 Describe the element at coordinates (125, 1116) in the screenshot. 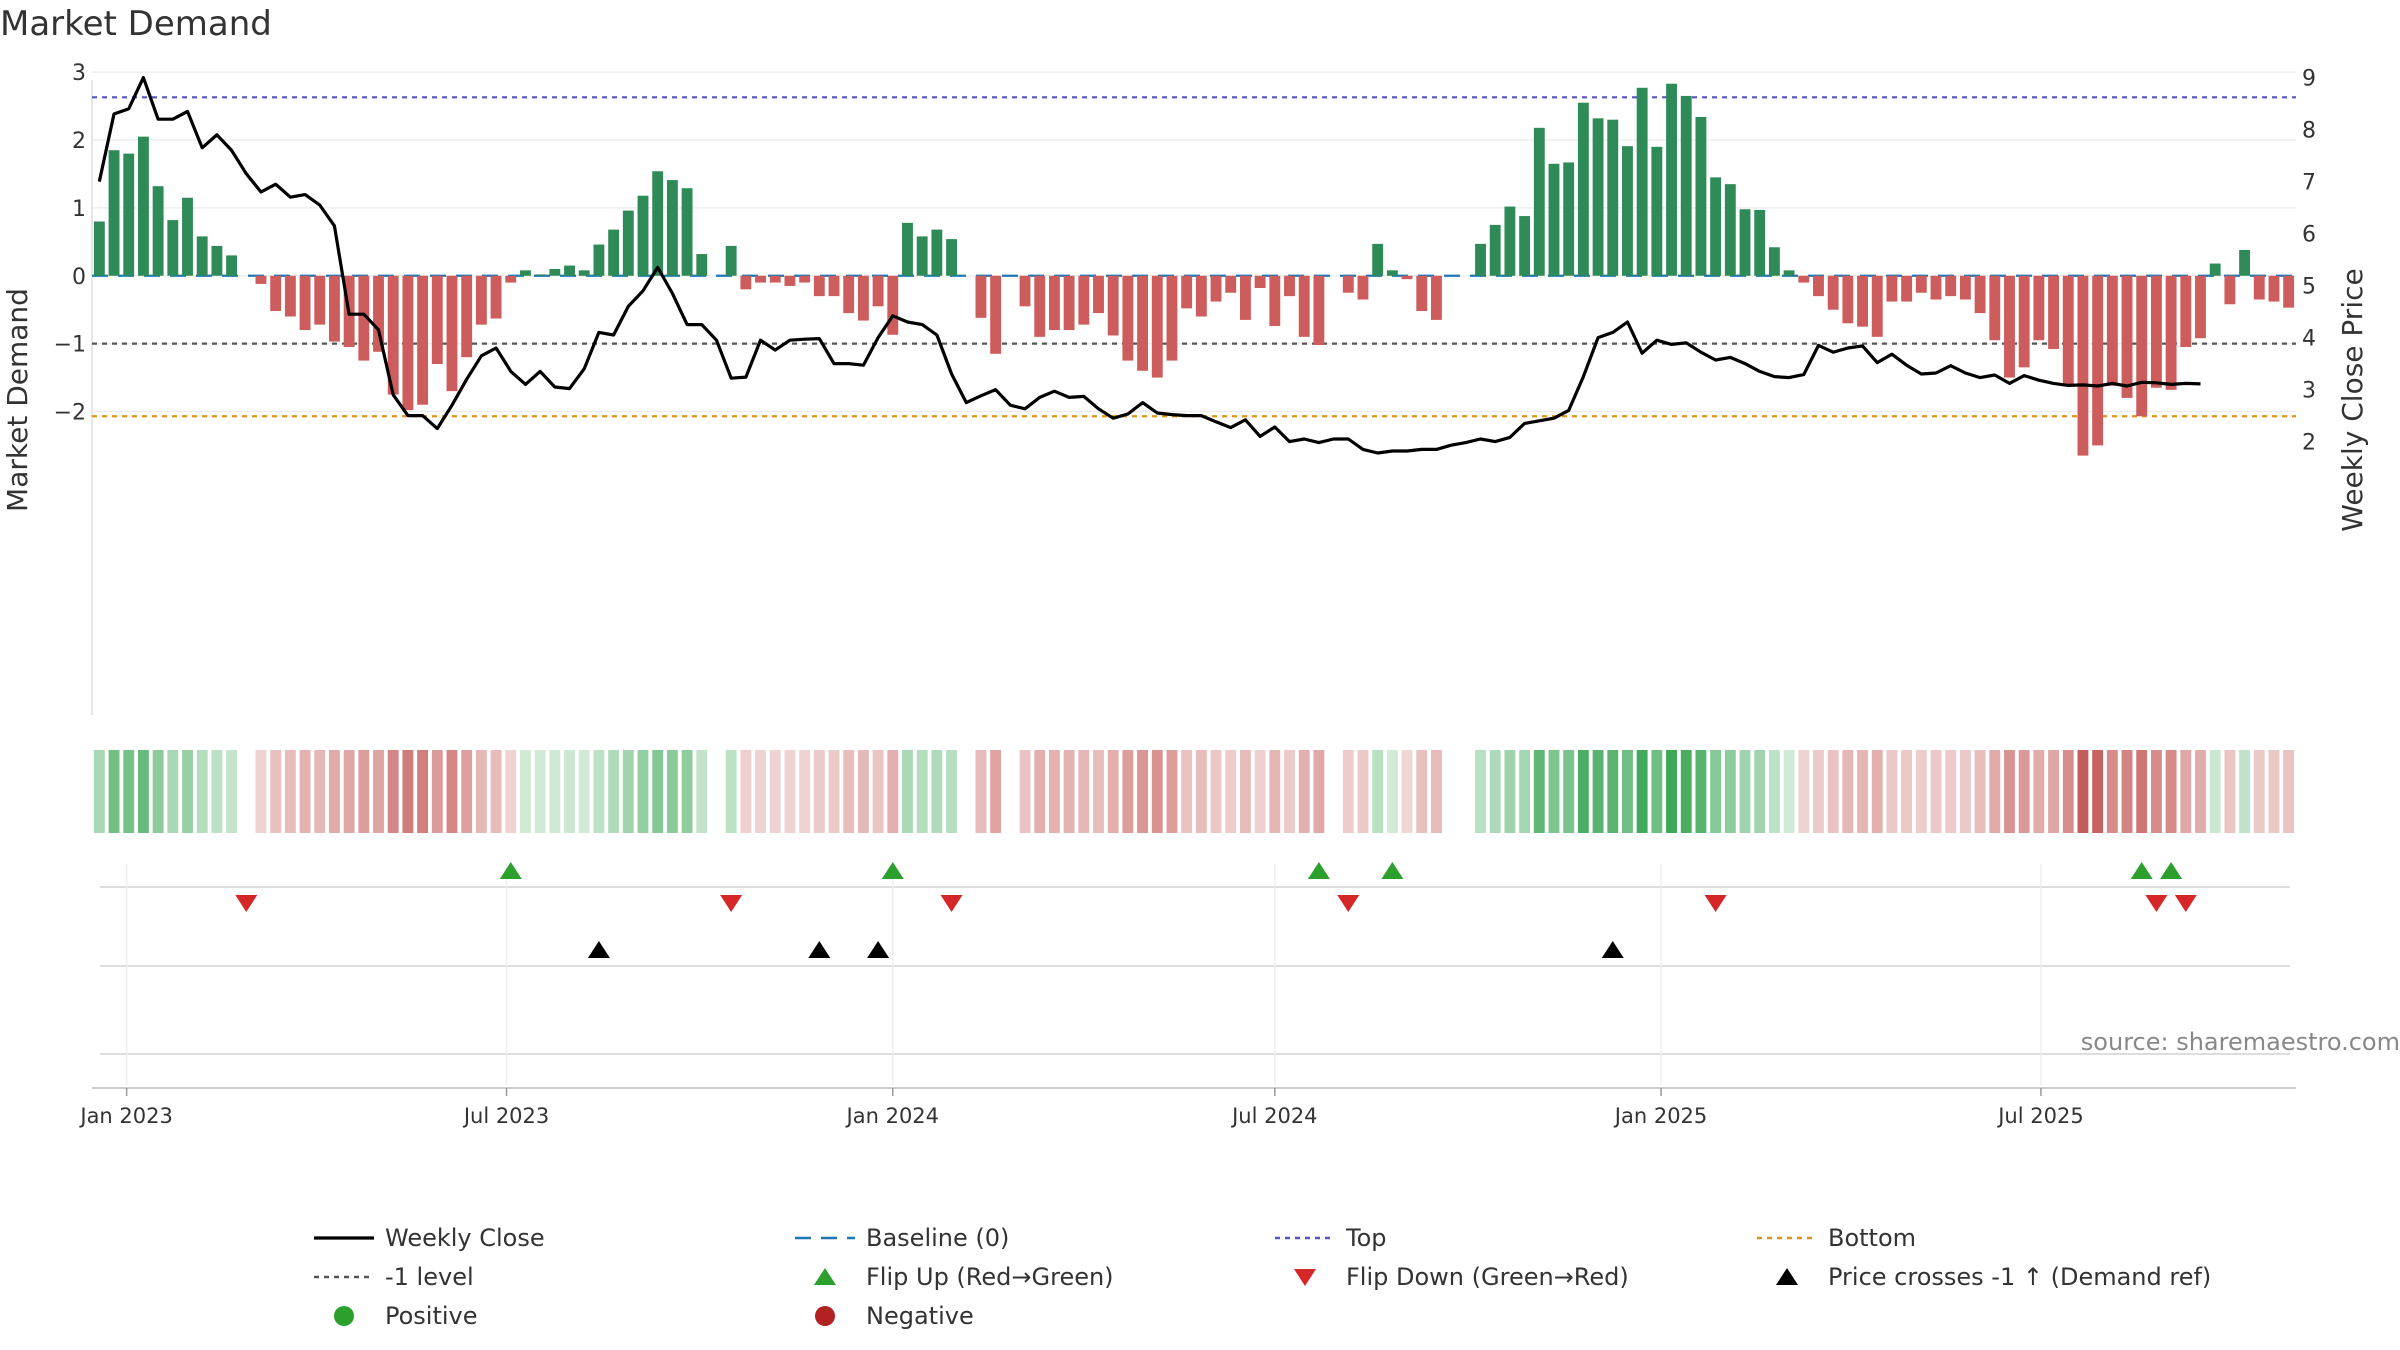

I see `x-tick-label: Jan 2023` at that location.